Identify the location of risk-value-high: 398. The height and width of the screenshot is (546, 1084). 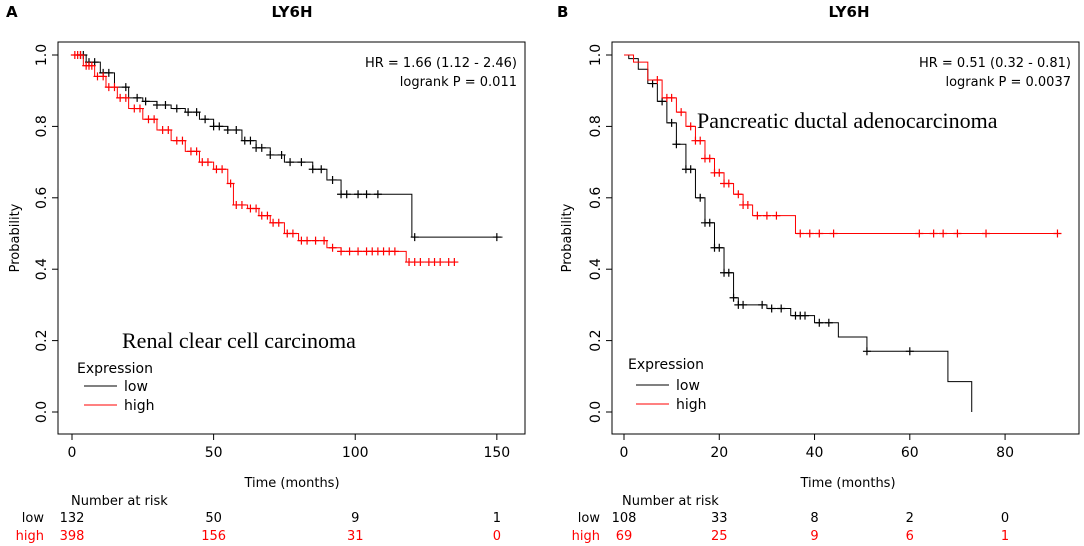
(72, 536).